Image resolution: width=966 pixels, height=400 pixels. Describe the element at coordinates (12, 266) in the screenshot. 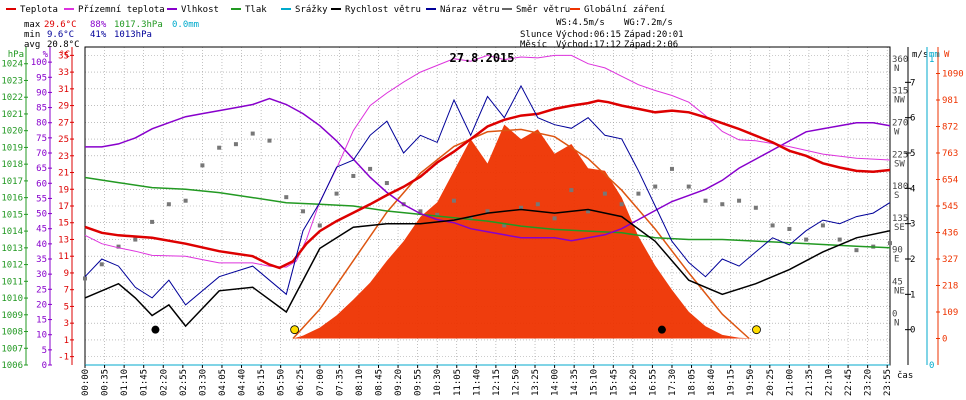

I see `pressure-tick-label: 1012` at that location.